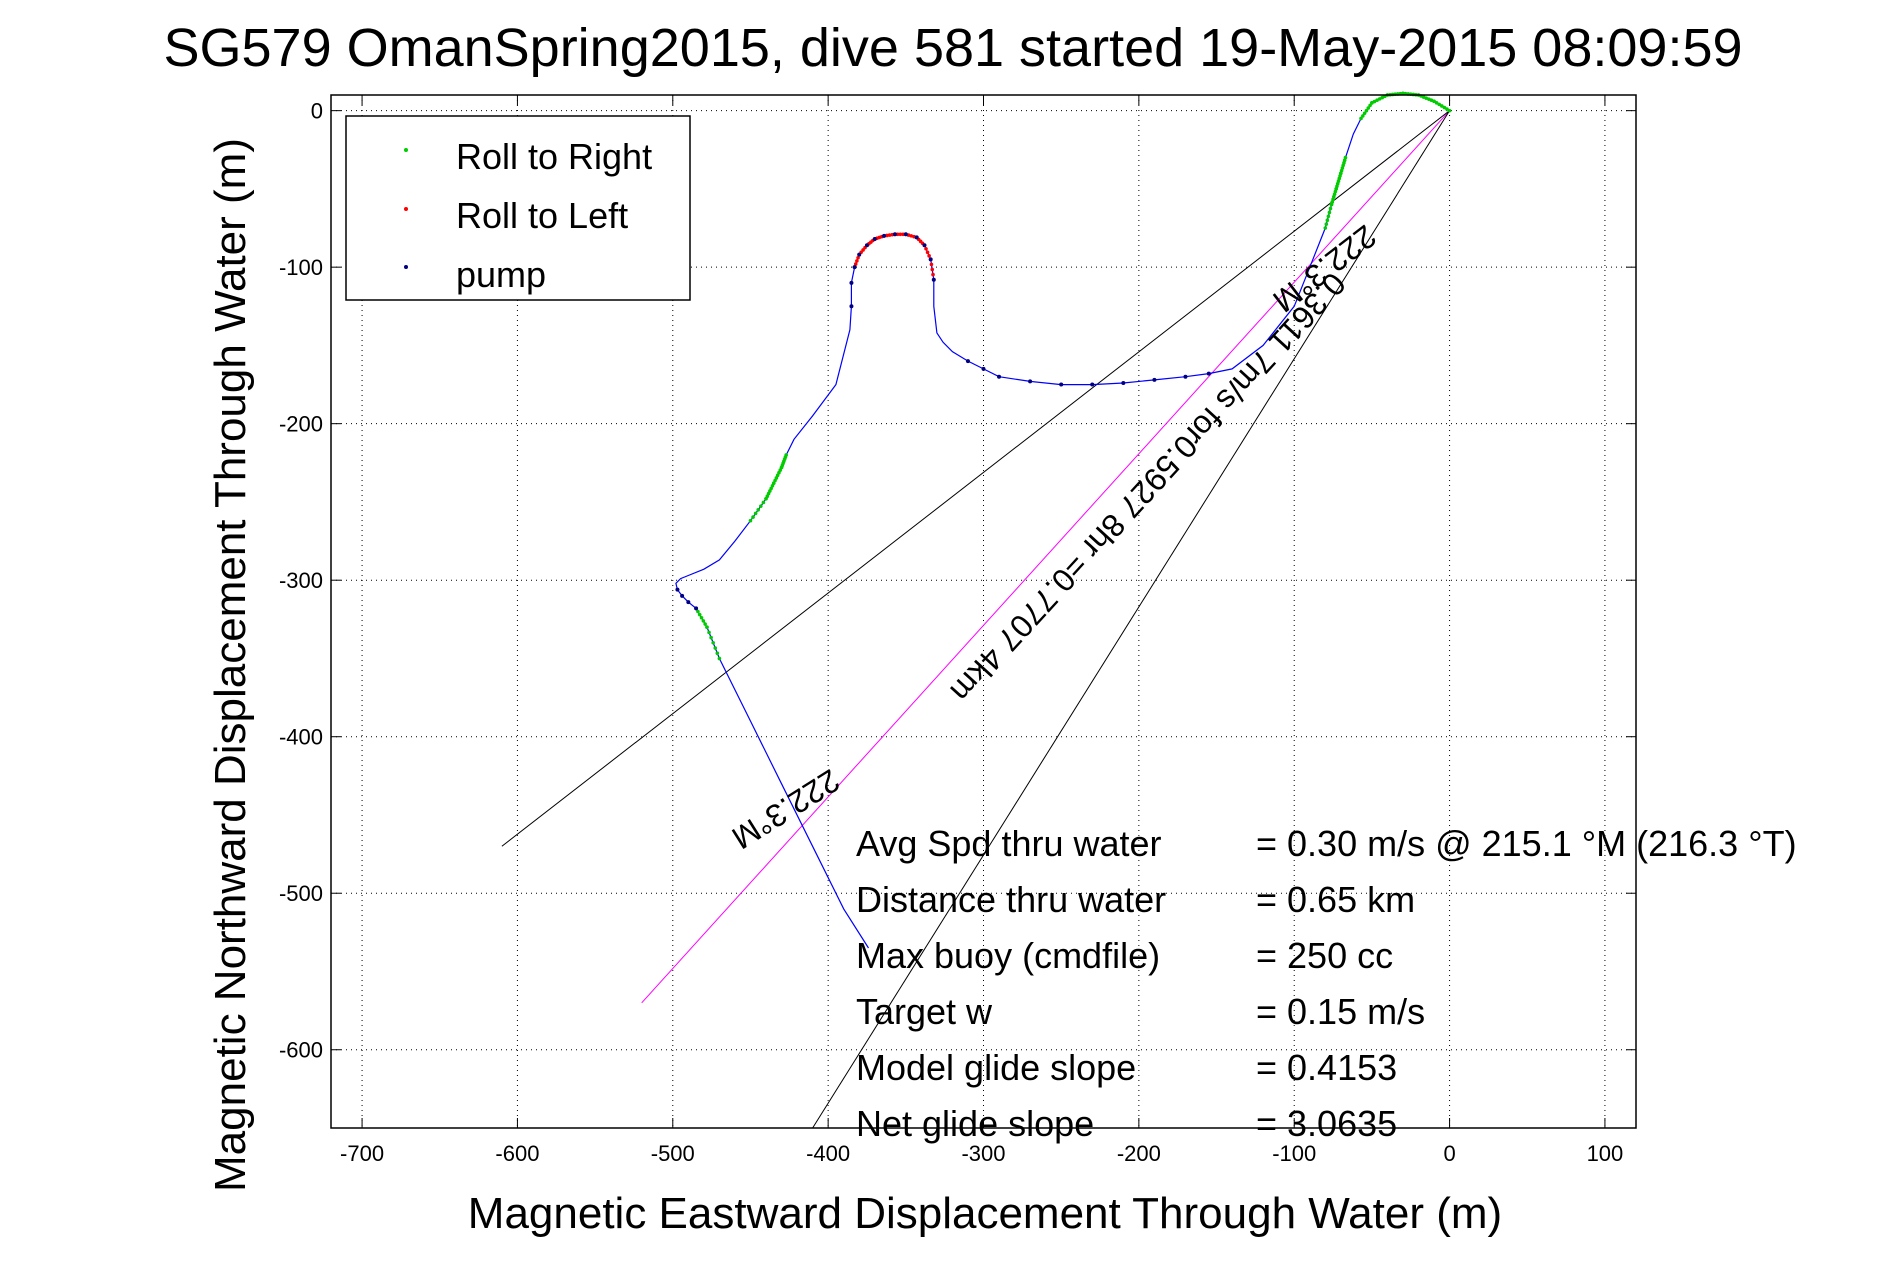  Describe the element at coordinates (1009, 843) in the screenshot. I see `stat-label-avg-speed: Avg Spd thru water` at that location.